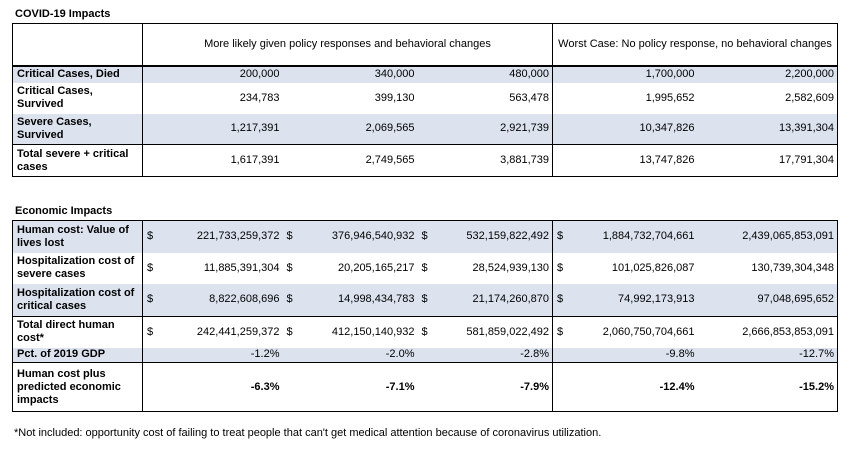  What do you see at coordinates (358, 236) in the screenshot?
I see `cell-value: 376,946,540,932` at bounding box center [358, 236].